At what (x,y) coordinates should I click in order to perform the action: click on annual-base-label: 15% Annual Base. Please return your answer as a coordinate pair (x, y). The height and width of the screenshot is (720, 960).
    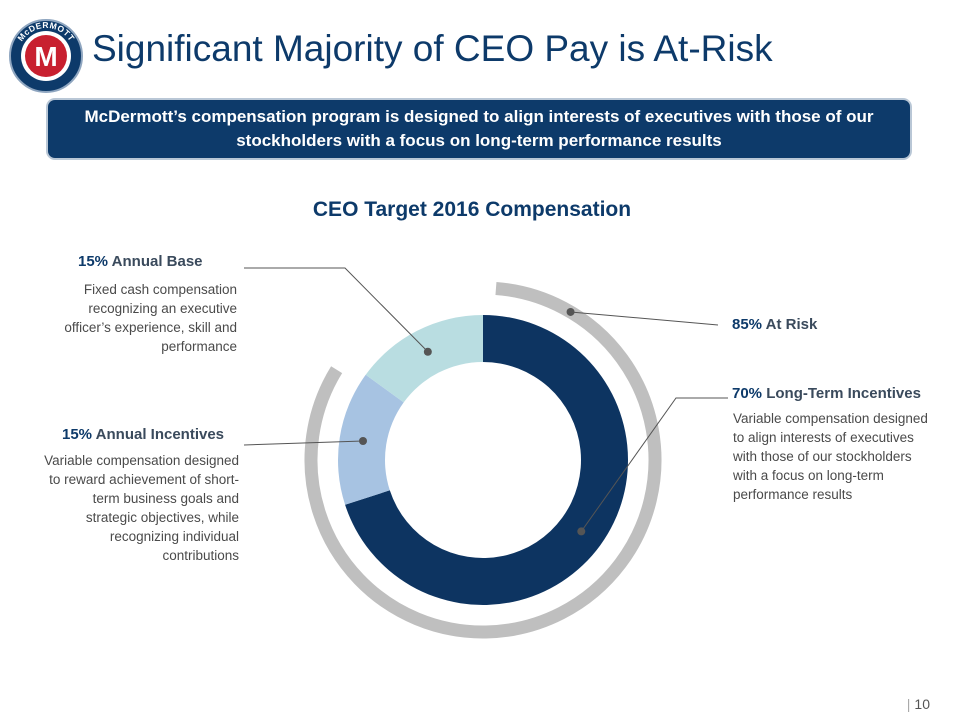
    Looking at the image, I should click on (140, 261).